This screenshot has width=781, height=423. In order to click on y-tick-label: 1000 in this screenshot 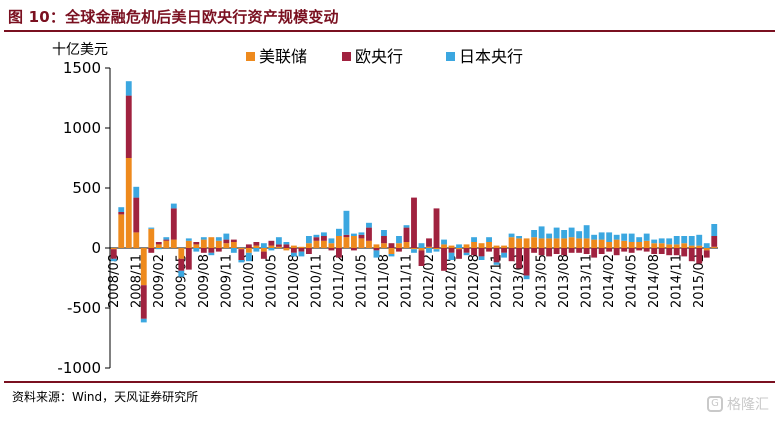, I will do `click(82, 128)`.